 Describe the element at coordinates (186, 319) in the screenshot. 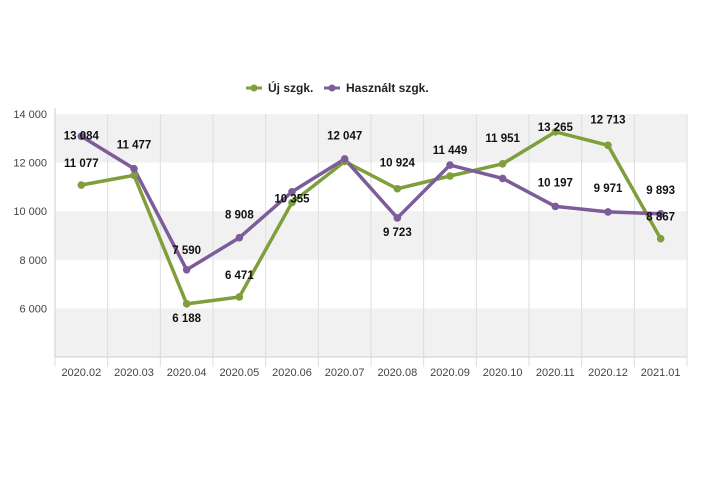

I see `data-label: 6 188` at that location.